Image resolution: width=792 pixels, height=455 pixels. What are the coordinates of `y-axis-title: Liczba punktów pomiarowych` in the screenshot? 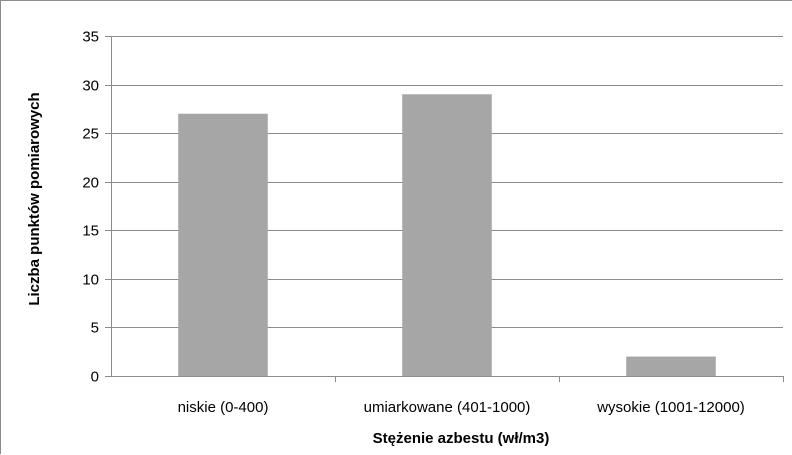 It's located at (34, 198).